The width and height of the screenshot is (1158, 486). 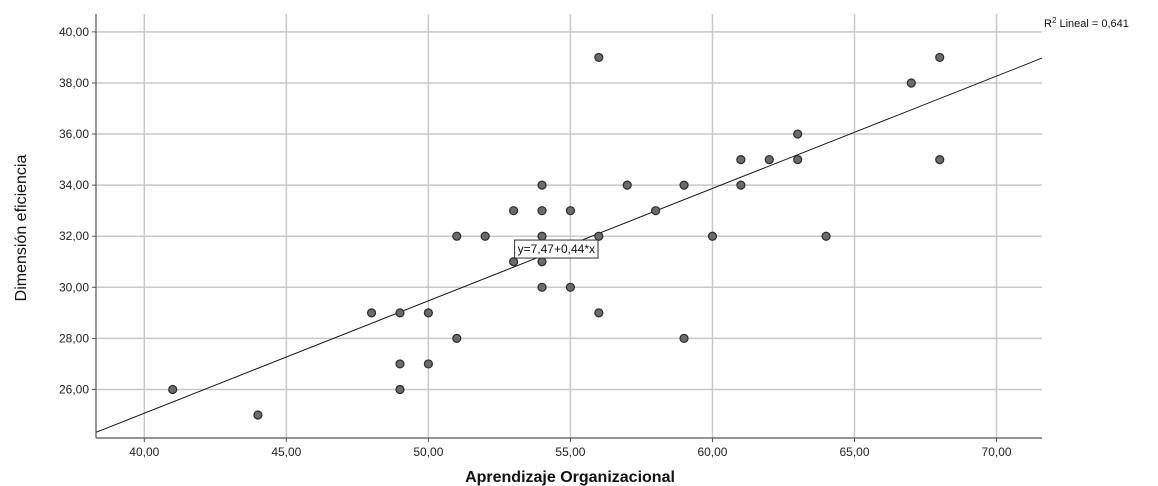 I want to click on r2-label: R2 Lineal = 0,641, so click(x=1086, y=23).